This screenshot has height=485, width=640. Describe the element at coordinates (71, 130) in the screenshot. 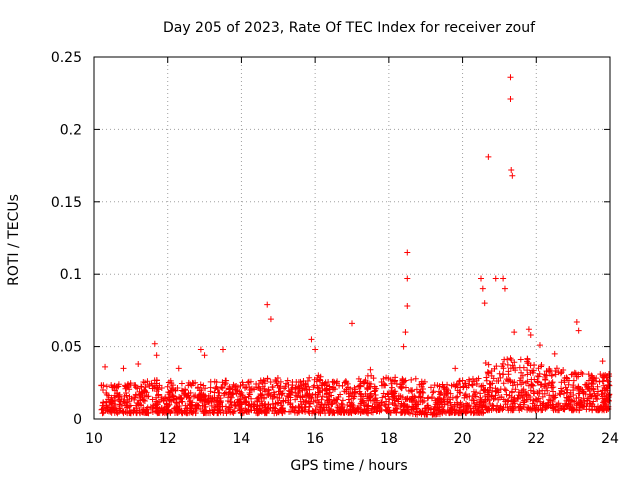

I see `y-tick-label: 0.2` at that location.